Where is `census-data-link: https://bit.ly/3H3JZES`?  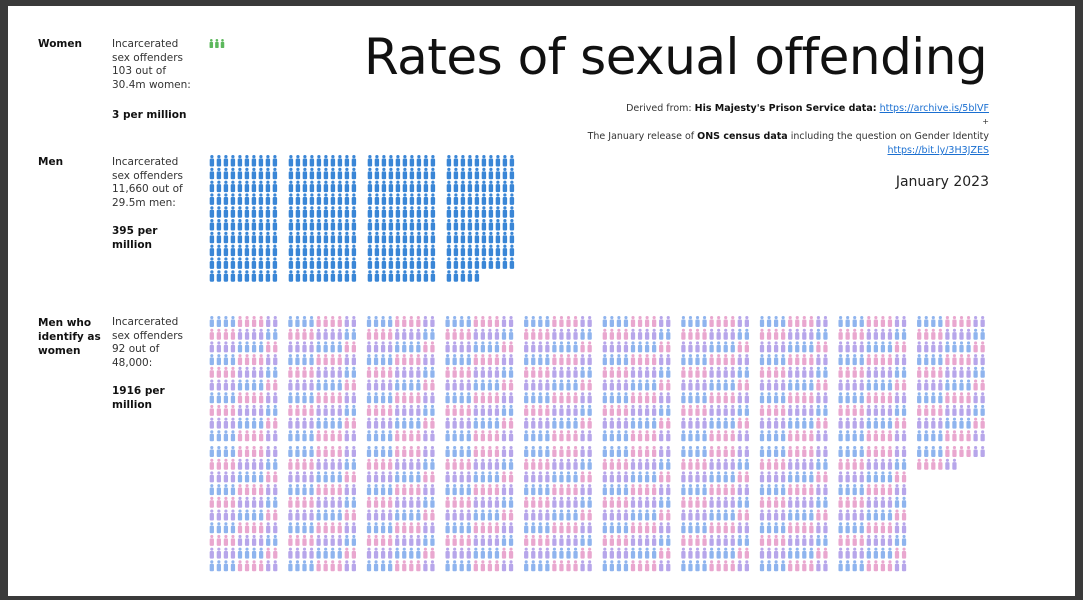 census-data-link: https://bit.ly/3H3JZES is located at coordinates (938, 150).